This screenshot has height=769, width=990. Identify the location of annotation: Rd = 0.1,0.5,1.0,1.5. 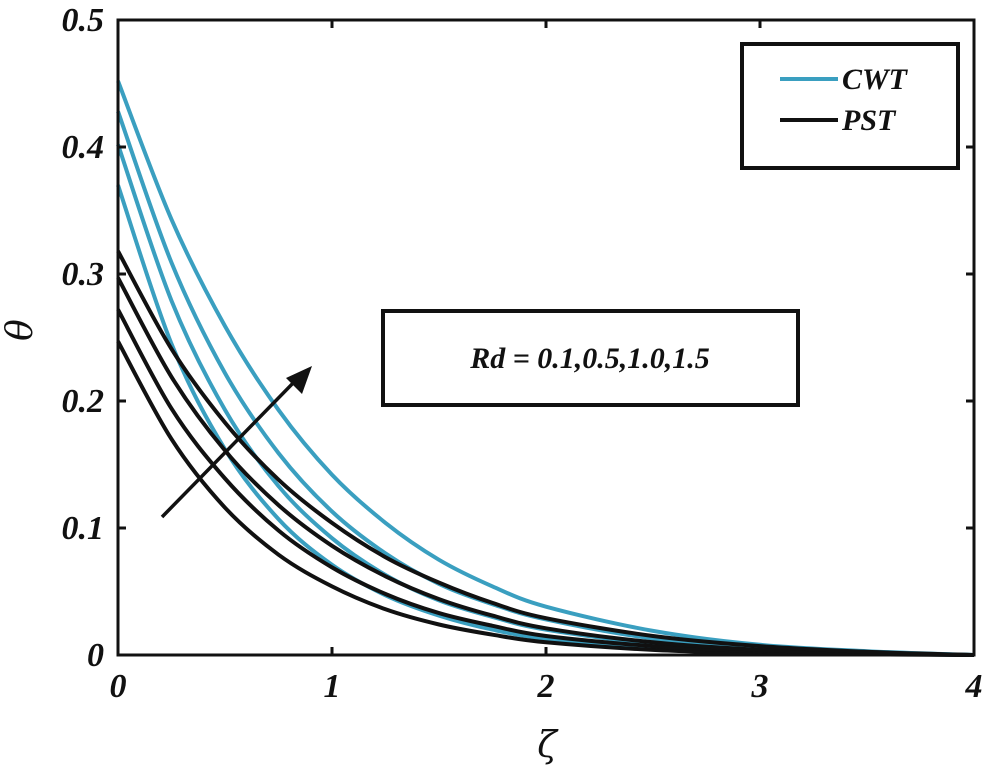
(590, 358).